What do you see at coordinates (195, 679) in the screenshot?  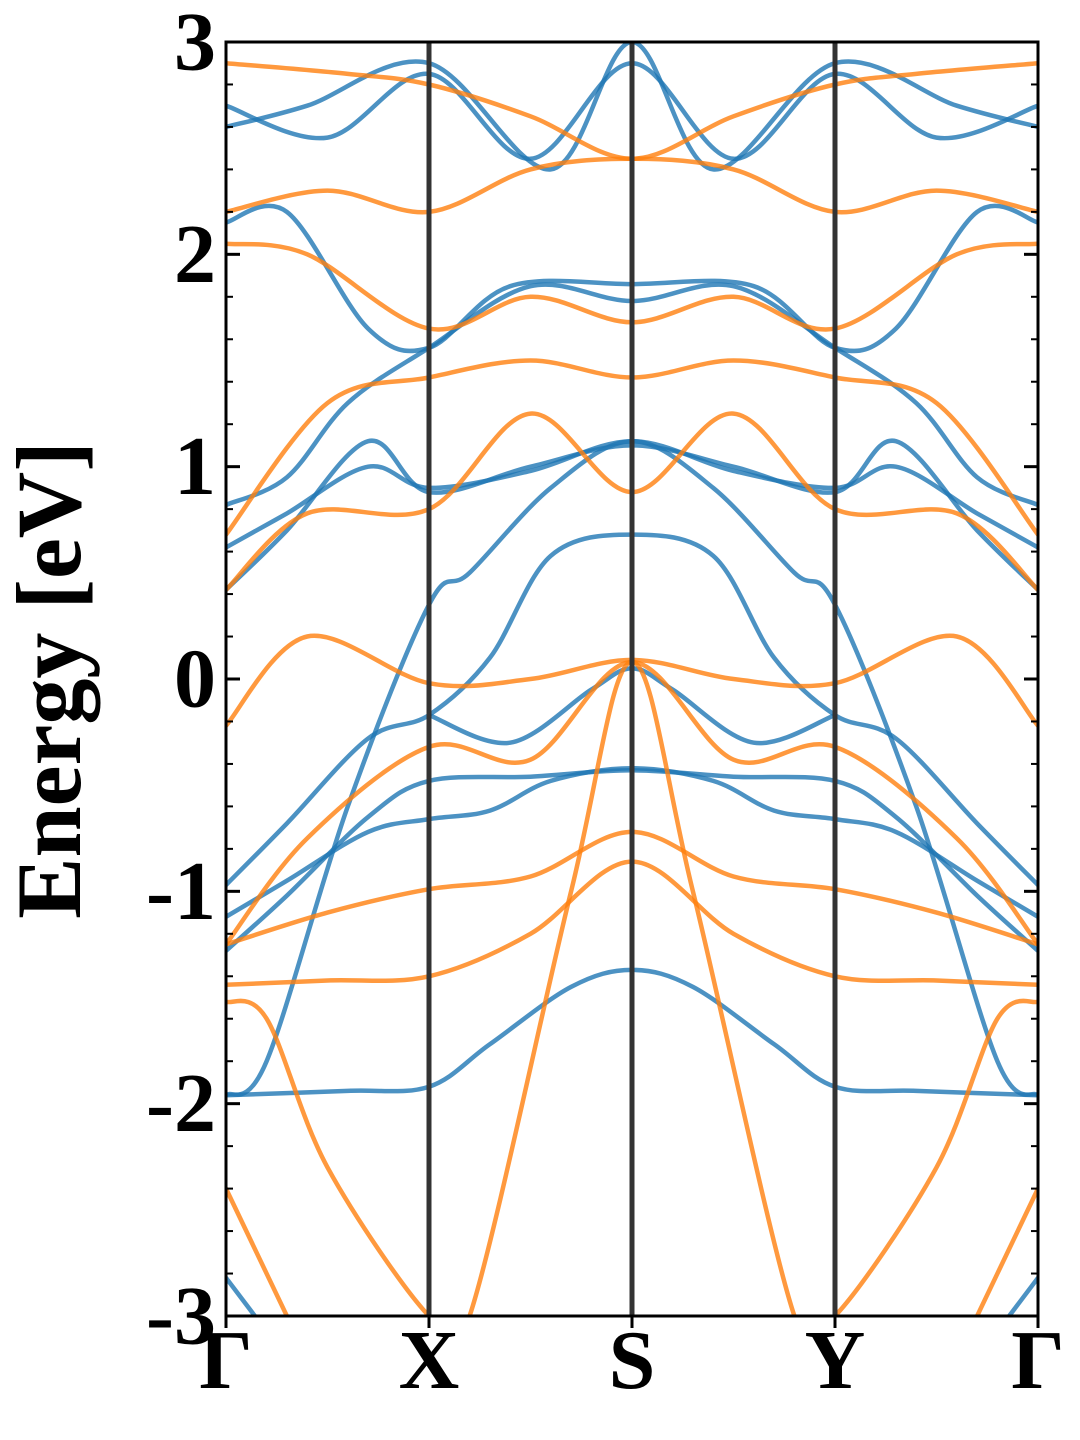 I see `y-tick-label: 0` at bounding box center [195, 679].